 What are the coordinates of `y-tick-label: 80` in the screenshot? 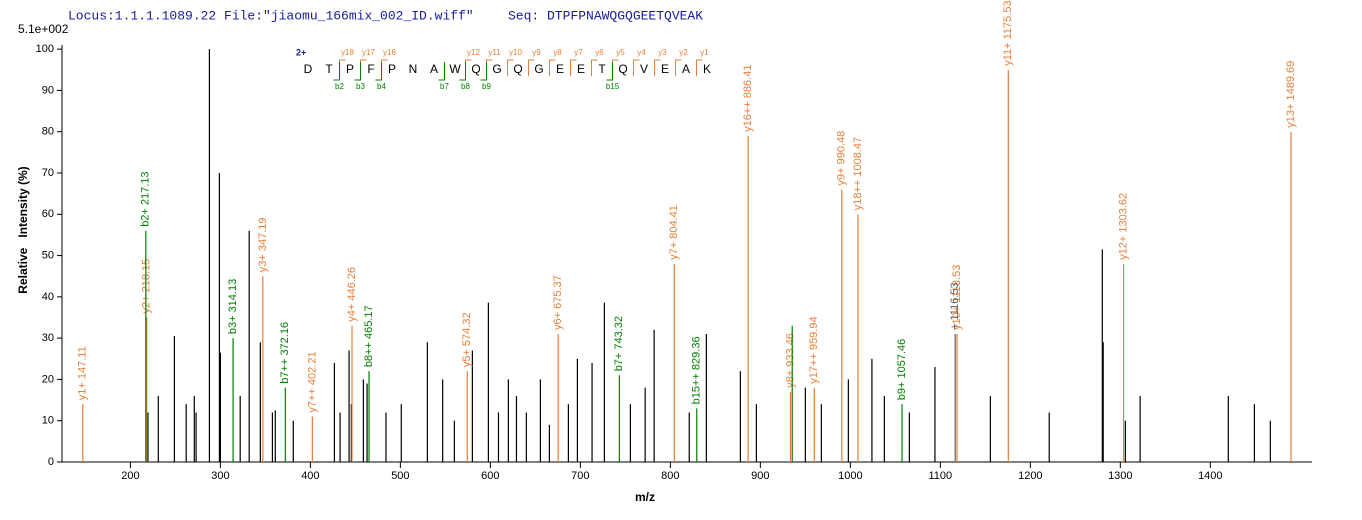 It's located at (48, 132).